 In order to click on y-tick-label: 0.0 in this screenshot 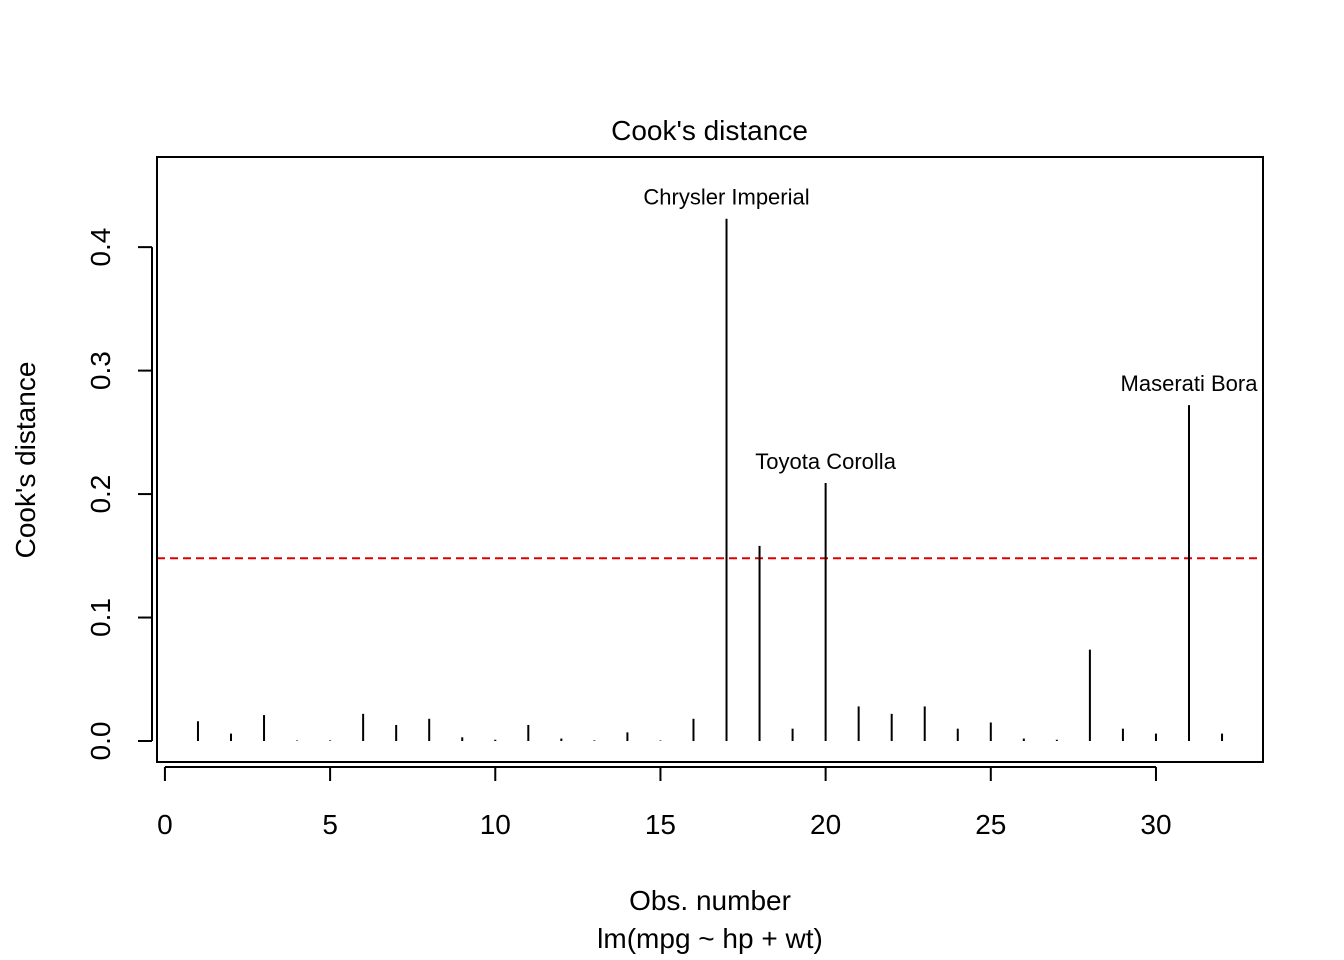, I will do `click(100, 741)`.